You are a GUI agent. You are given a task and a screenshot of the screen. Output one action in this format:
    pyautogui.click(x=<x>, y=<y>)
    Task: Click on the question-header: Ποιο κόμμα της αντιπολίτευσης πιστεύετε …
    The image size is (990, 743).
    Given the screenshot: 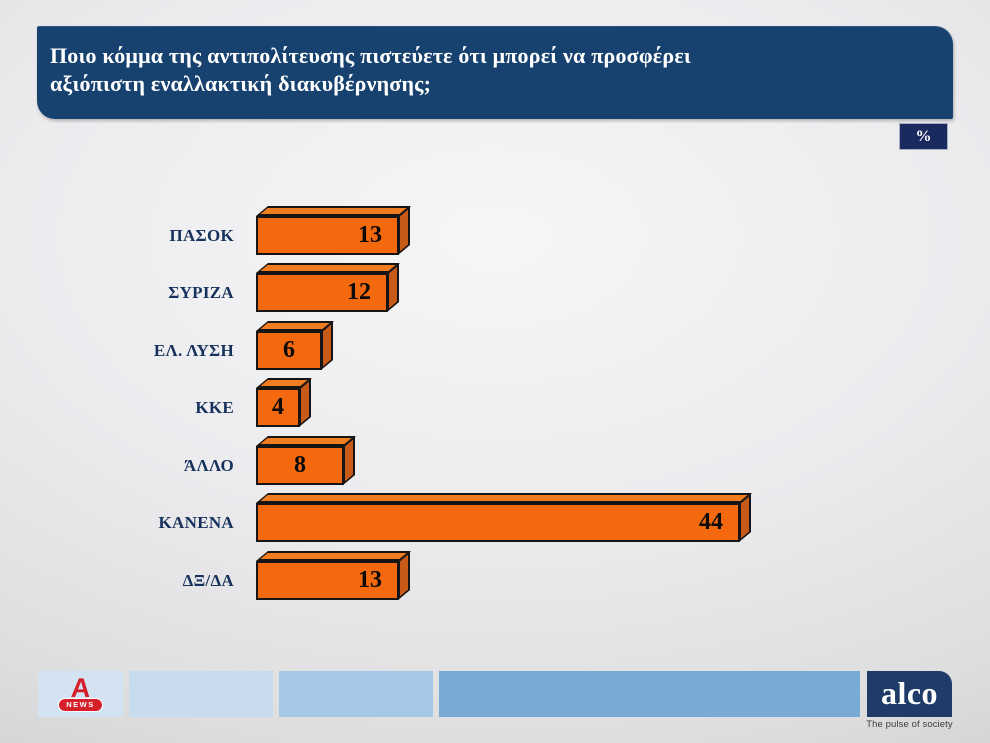 What is the action you would take?
    pyautogui.click(x=495, y=72)
    